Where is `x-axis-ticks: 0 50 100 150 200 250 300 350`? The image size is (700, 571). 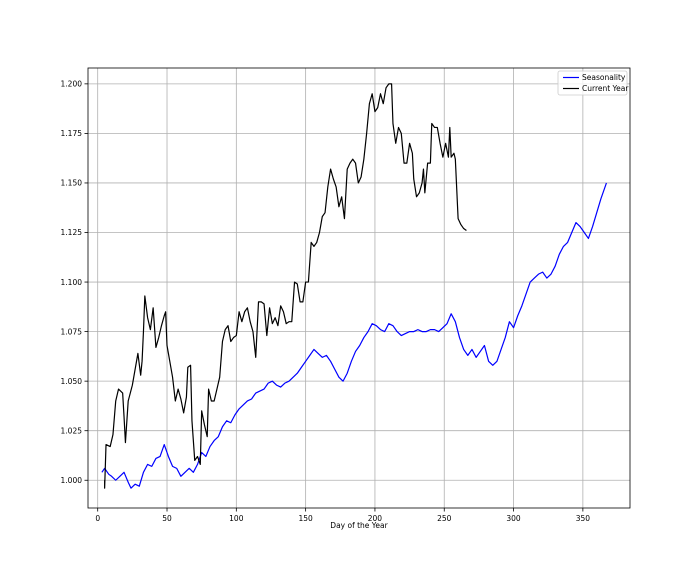
x-axis-ticks: 0 50 100 150 200 250 300 350 is located at coordinates (342, 515).